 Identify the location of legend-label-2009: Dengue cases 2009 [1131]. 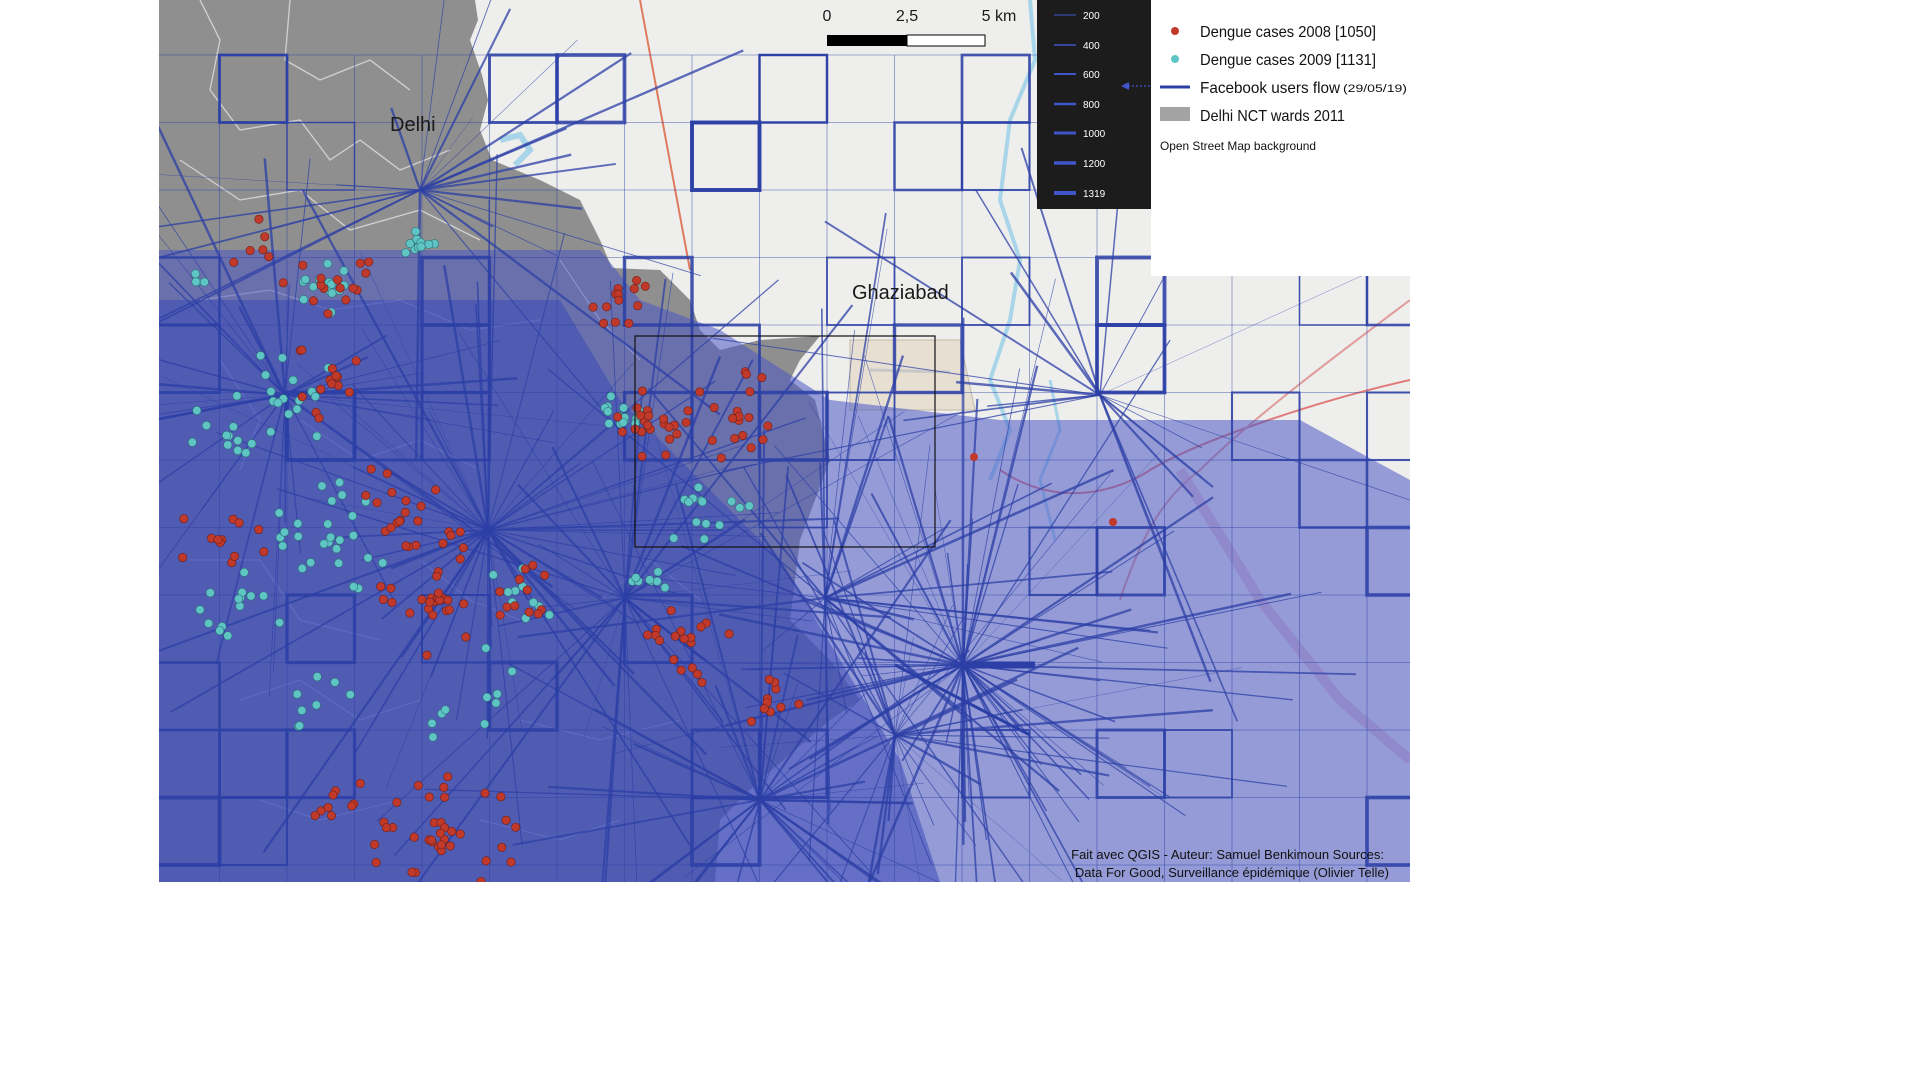
(1288, 60).